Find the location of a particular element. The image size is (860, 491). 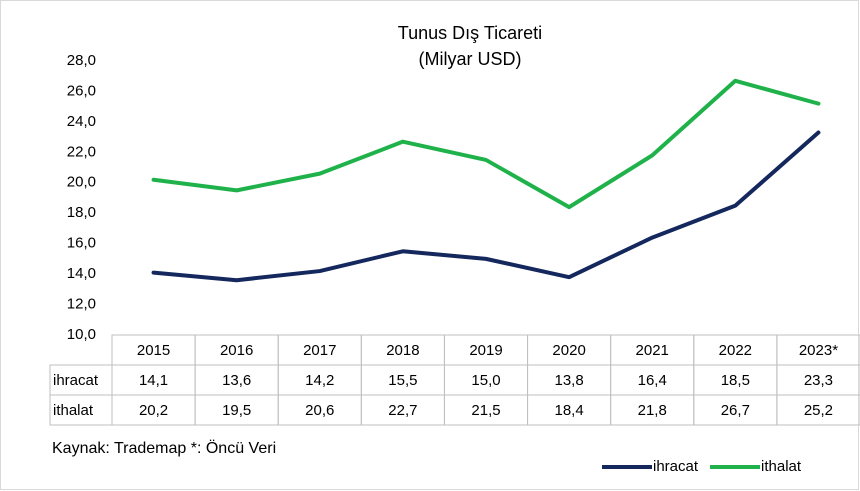

x-tick-label: 2018 is located at coordinates (402, 350).